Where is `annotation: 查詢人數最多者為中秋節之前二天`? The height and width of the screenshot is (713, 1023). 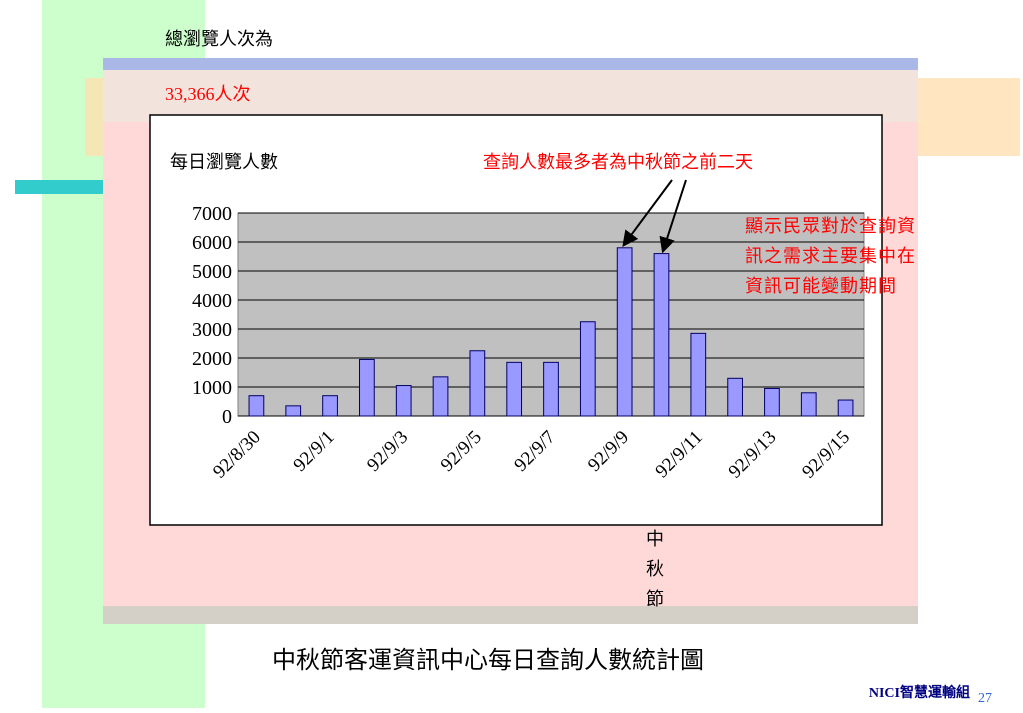
annotation: 查詢人數最多者為中秋節之前二天 is located at coordinates (618, 162).